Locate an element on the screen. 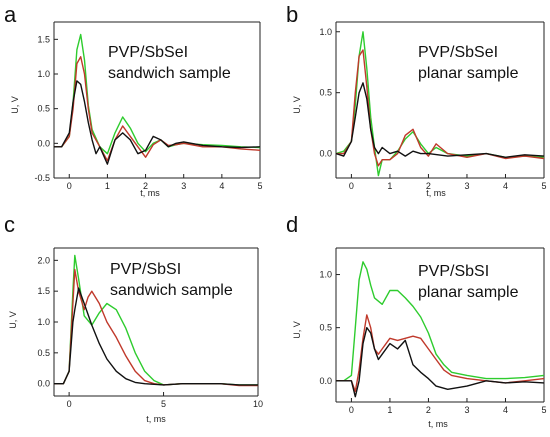  x-tick-label-b: 3 is located at coordinates (466, 186).